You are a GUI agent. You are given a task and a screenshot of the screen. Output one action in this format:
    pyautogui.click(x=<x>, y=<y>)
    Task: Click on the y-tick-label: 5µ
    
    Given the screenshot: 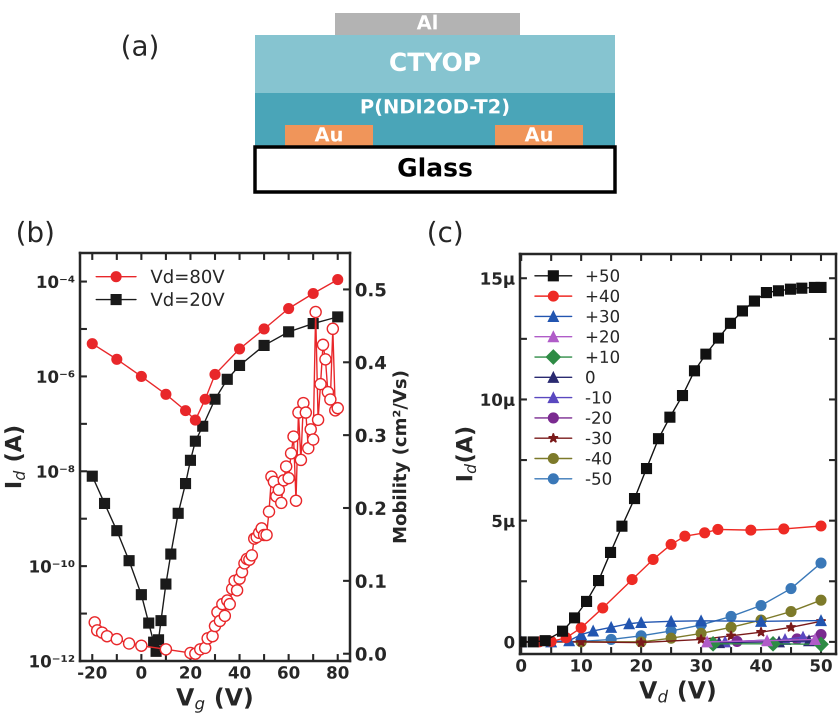 What is the action you would take?
    pyautogui.click(x=503, y=522)
    